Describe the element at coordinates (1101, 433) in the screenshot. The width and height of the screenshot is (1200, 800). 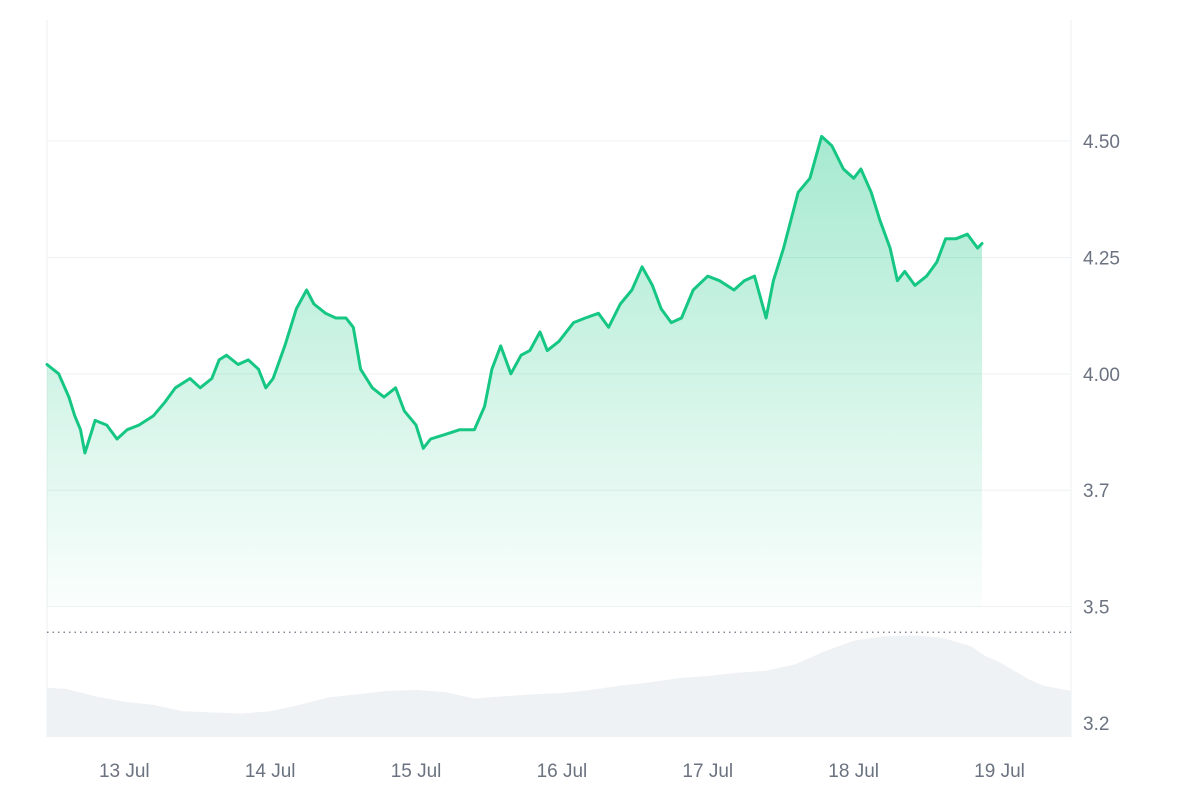
I see `y-axis: 4.50 4.25 4.00 3.7 3.5 3.2` at that location.